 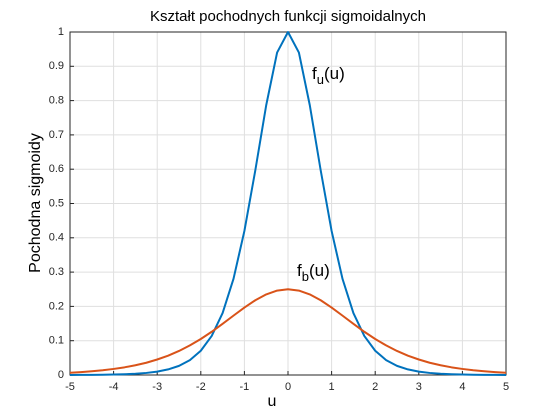 What do you see at coordinates (56, 203) in the screenshot?
I see `y-tick-label: 0.5` at bounding box center [56, 203].